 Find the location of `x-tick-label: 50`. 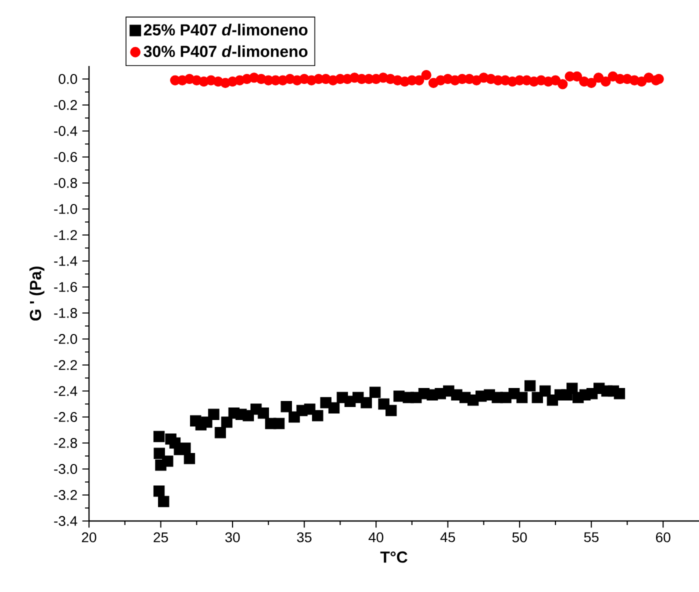

x-tick-label: 50 is located at coordinates (519, 537).